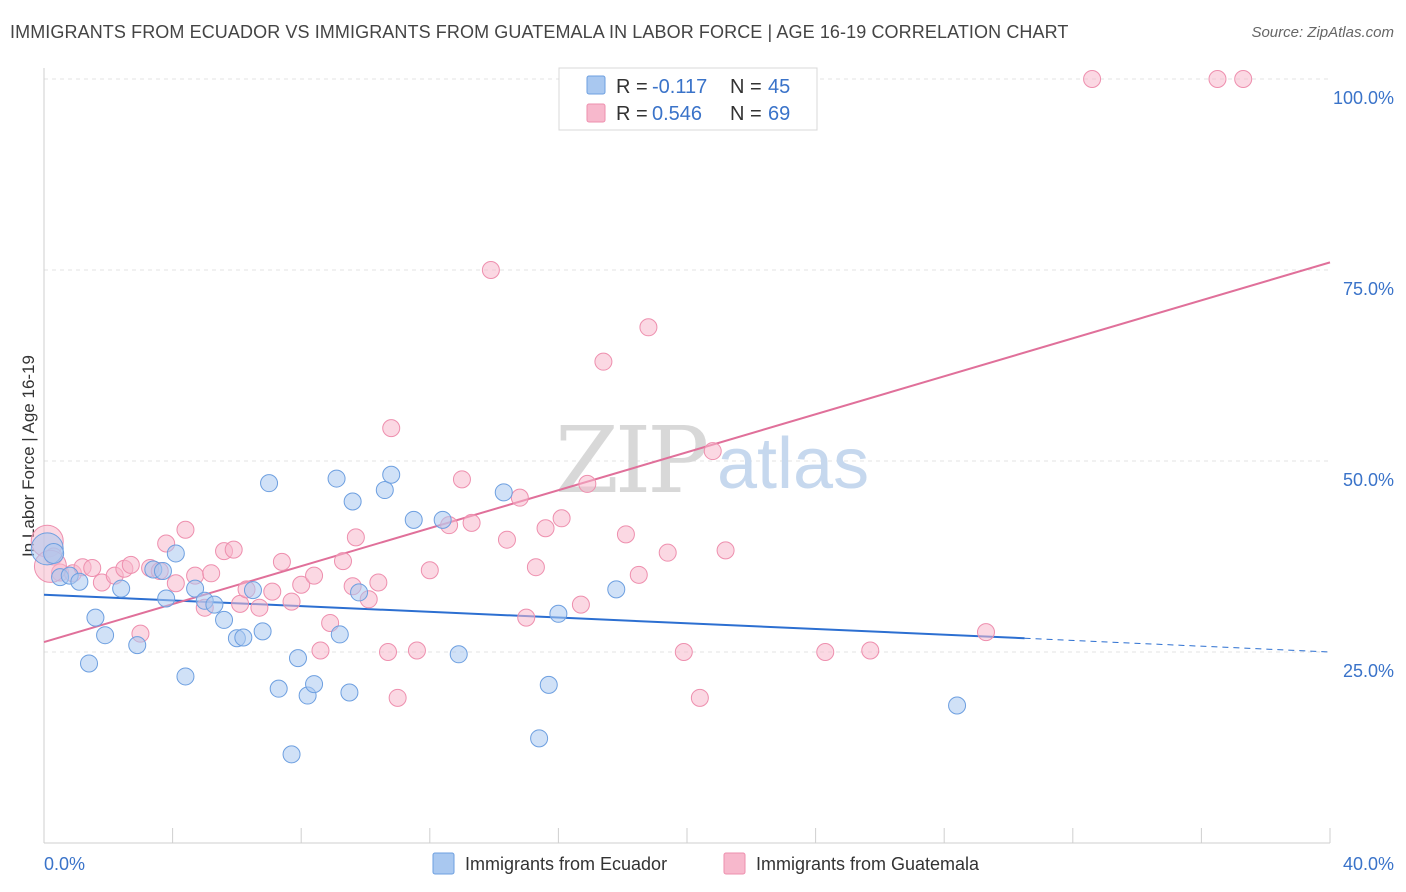 This screenshot has height=892, width=1406. Describe the element at coordinates (64, 864) in the screenshot. I see `x-tick-label-min: 0.0%` at that location.